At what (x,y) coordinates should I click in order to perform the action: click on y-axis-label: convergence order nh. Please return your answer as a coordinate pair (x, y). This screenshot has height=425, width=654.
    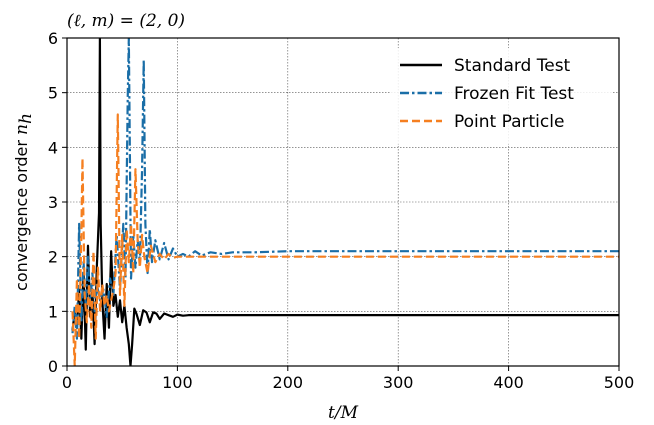
    Looking at the image, I should click on (24, 202).